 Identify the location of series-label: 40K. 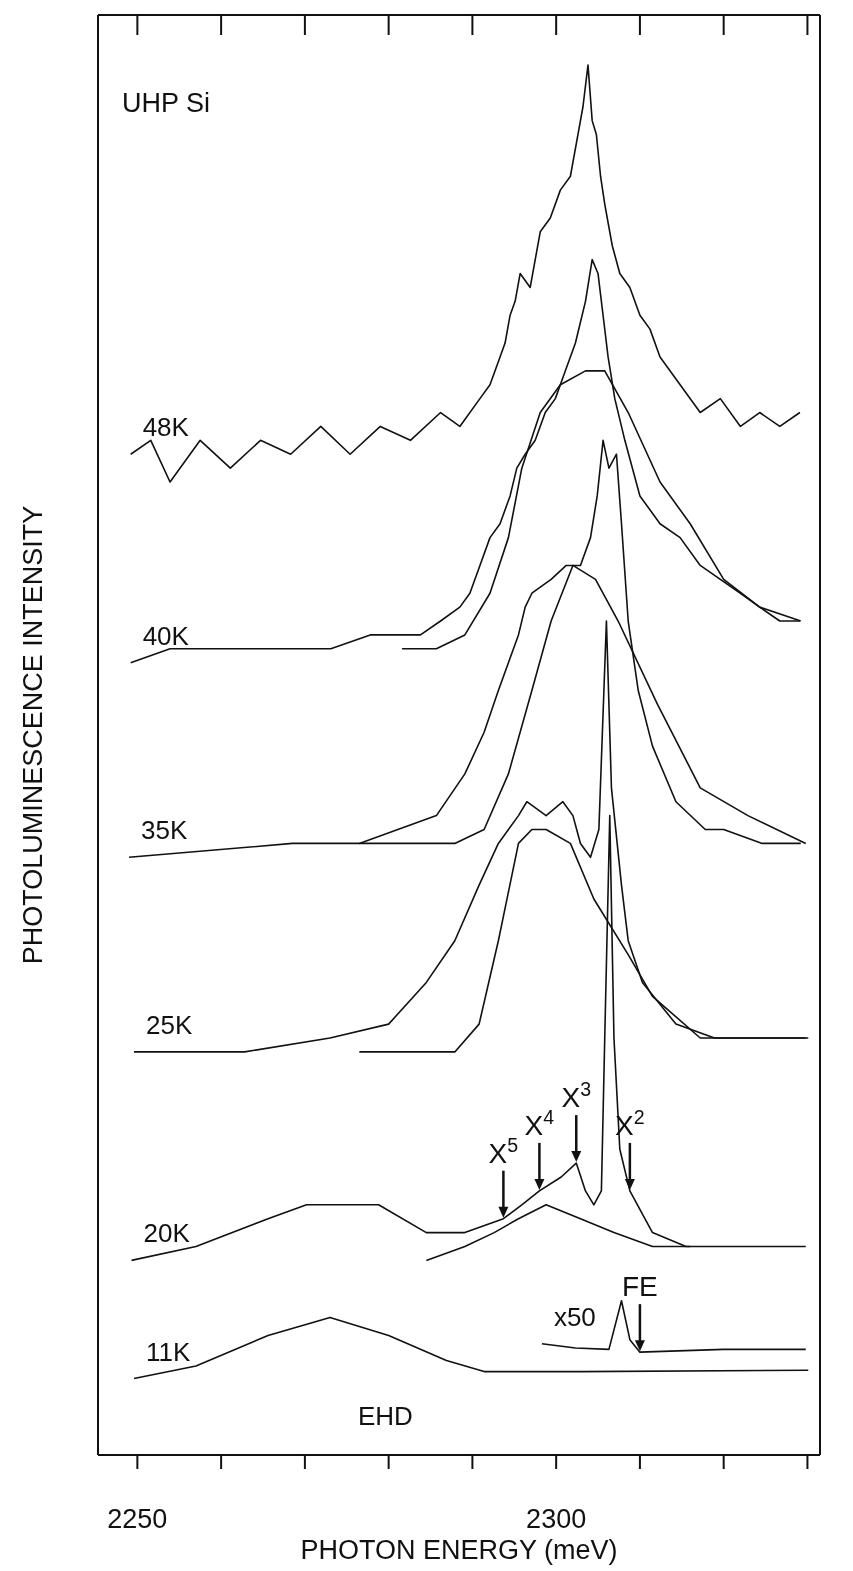
(166, 635).